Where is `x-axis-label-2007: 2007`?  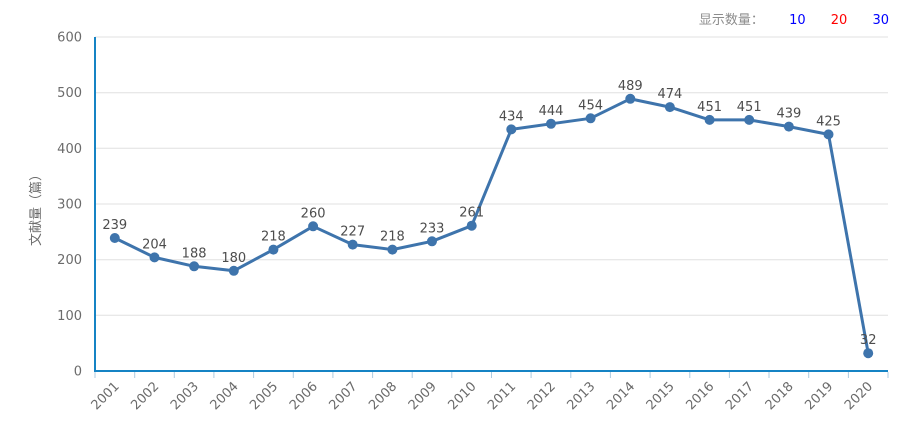
x-axis-label-2007: 2007 is located at coordinates (344, 396).